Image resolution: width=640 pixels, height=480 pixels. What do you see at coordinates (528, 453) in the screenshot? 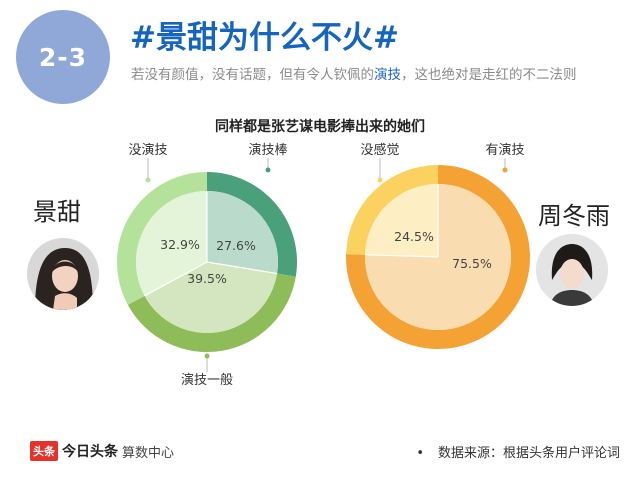
I see `data-source-text: 数据来源：根据头条用户评论词` at bounding box center [528, 453].